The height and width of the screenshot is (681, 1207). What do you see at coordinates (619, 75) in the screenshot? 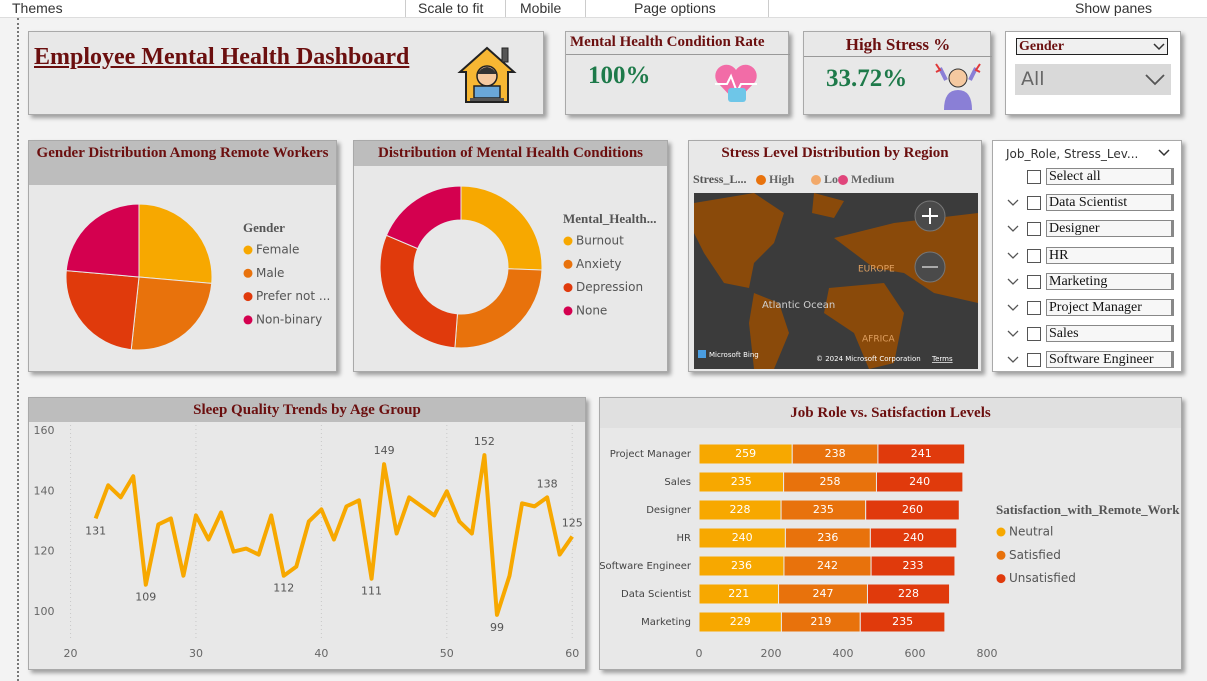
I see `card-value: 100%` at bounding box center [619, 75].